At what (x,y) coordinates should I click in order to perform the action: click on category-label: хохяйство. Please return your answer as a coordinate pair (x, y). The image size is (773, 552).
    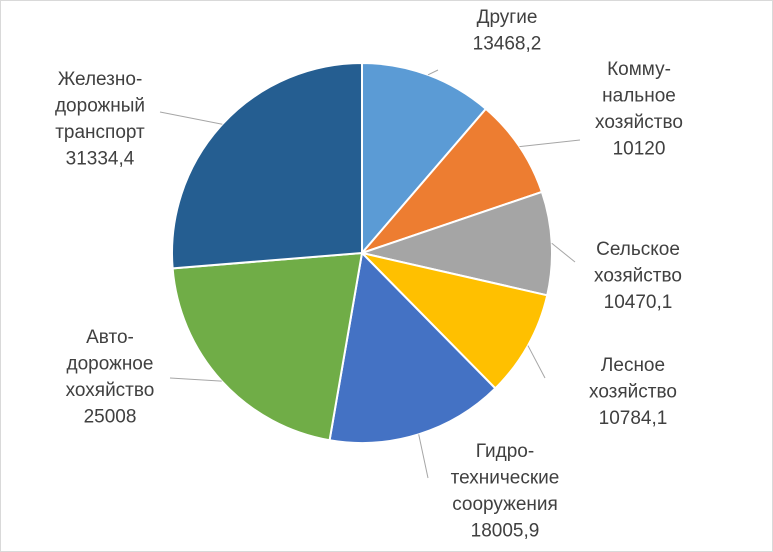
    Looking at the image, I should click on (110, 390).